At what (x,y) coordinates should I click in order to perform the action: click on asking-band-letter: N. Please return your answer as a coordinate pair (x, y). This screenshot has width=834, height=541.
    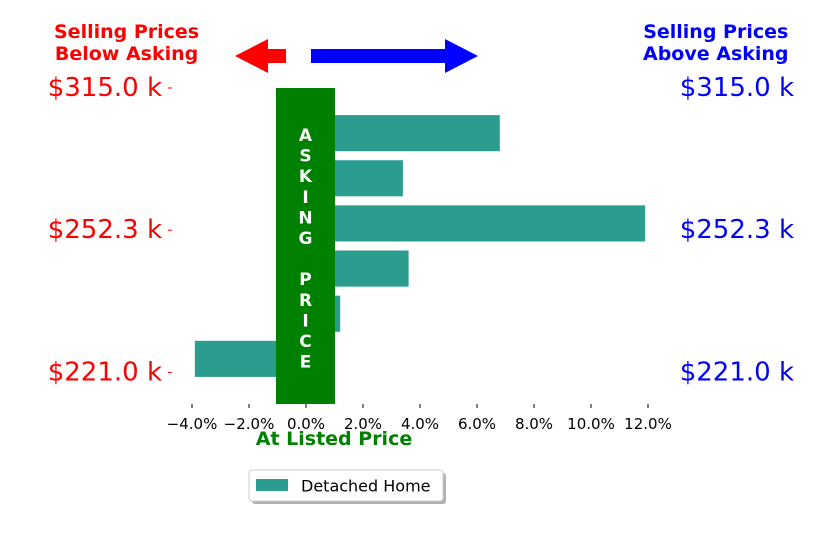
    Looking at the image, I should click on (305, 218).